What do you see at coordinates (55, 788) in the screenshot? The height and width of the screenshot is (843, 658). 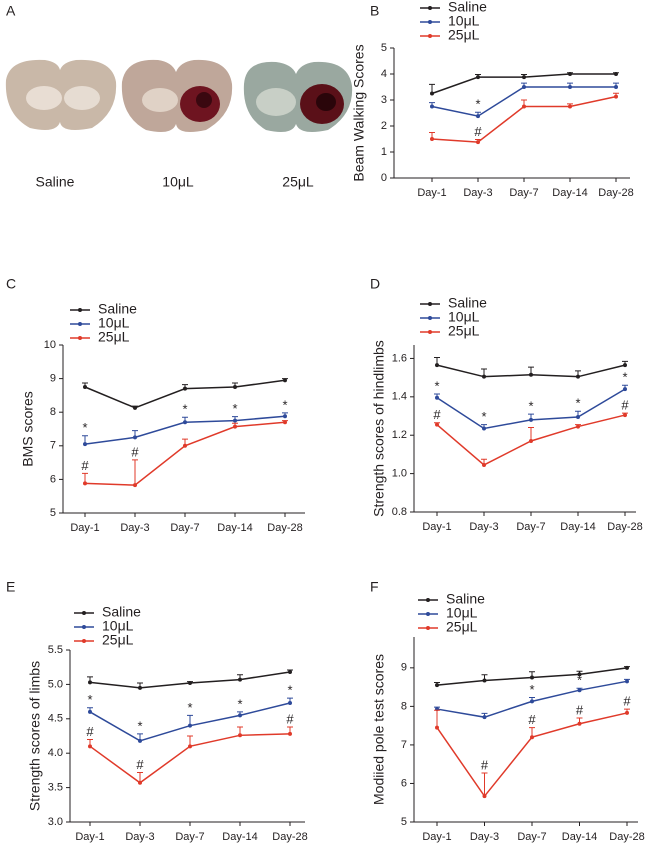 I see `y-tick-label: 3.5` at bounding box center [55, 788].